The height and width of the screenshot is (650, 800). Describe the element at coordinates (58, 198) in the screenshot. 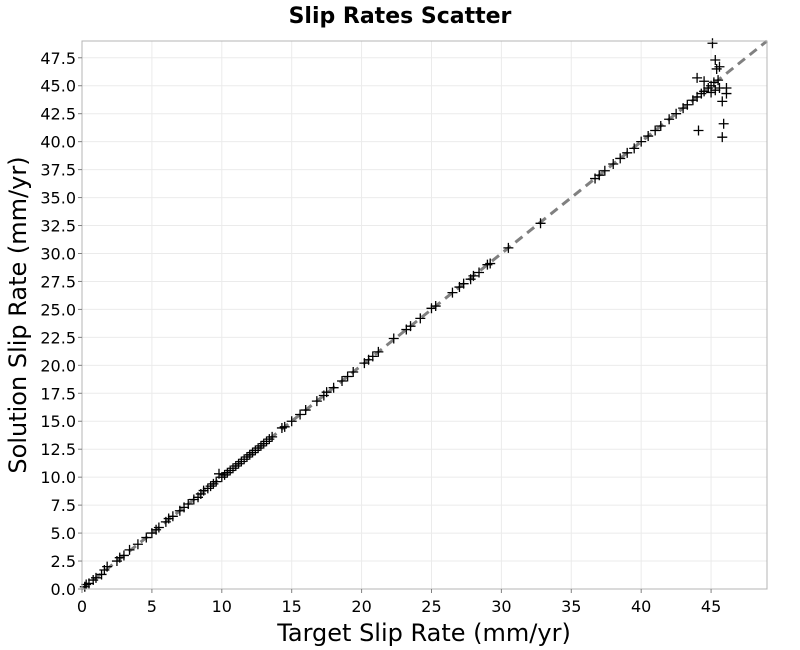

I see `y-tick-label: 35.0` at that location.